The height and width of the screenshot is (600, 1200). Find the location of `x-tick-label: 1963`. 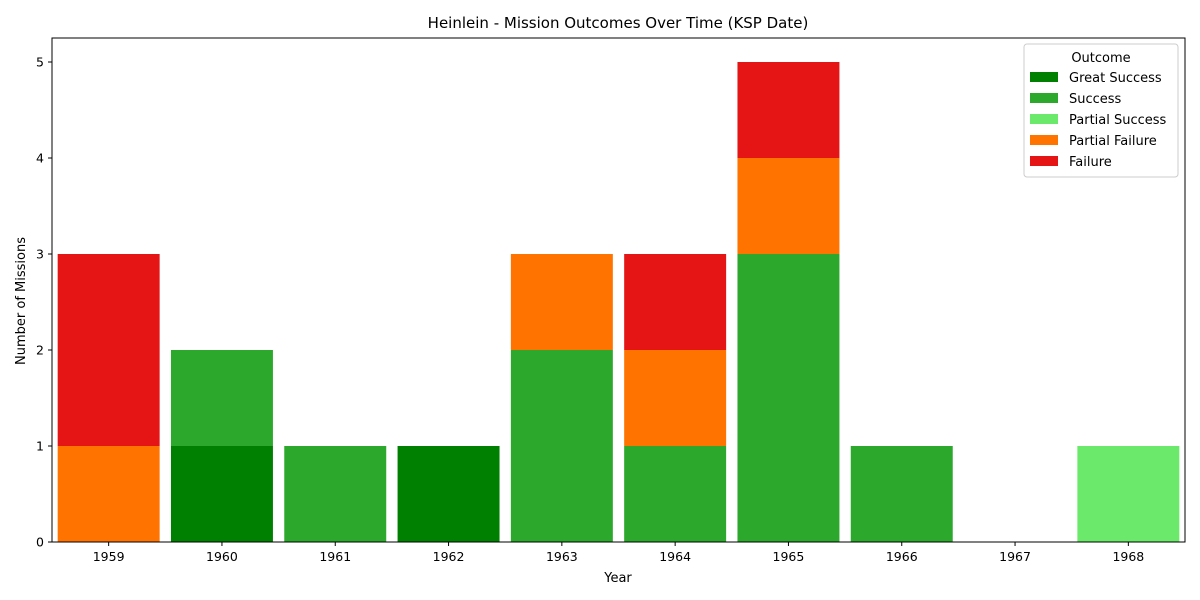

x-tick-label: 1963 is located at coordinates (562, 556).